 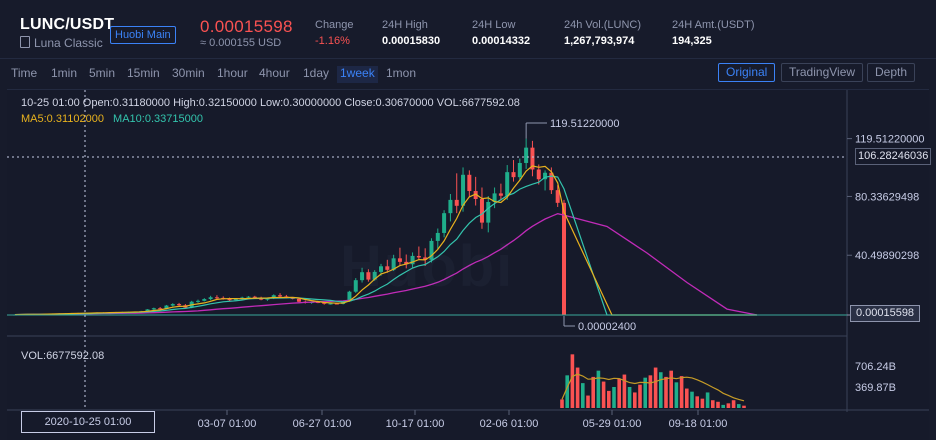 What do you see at coordinates (316, 73) in the screenshot?
I see `timeframe-1day: 1day` at bounding box center [316, 73].